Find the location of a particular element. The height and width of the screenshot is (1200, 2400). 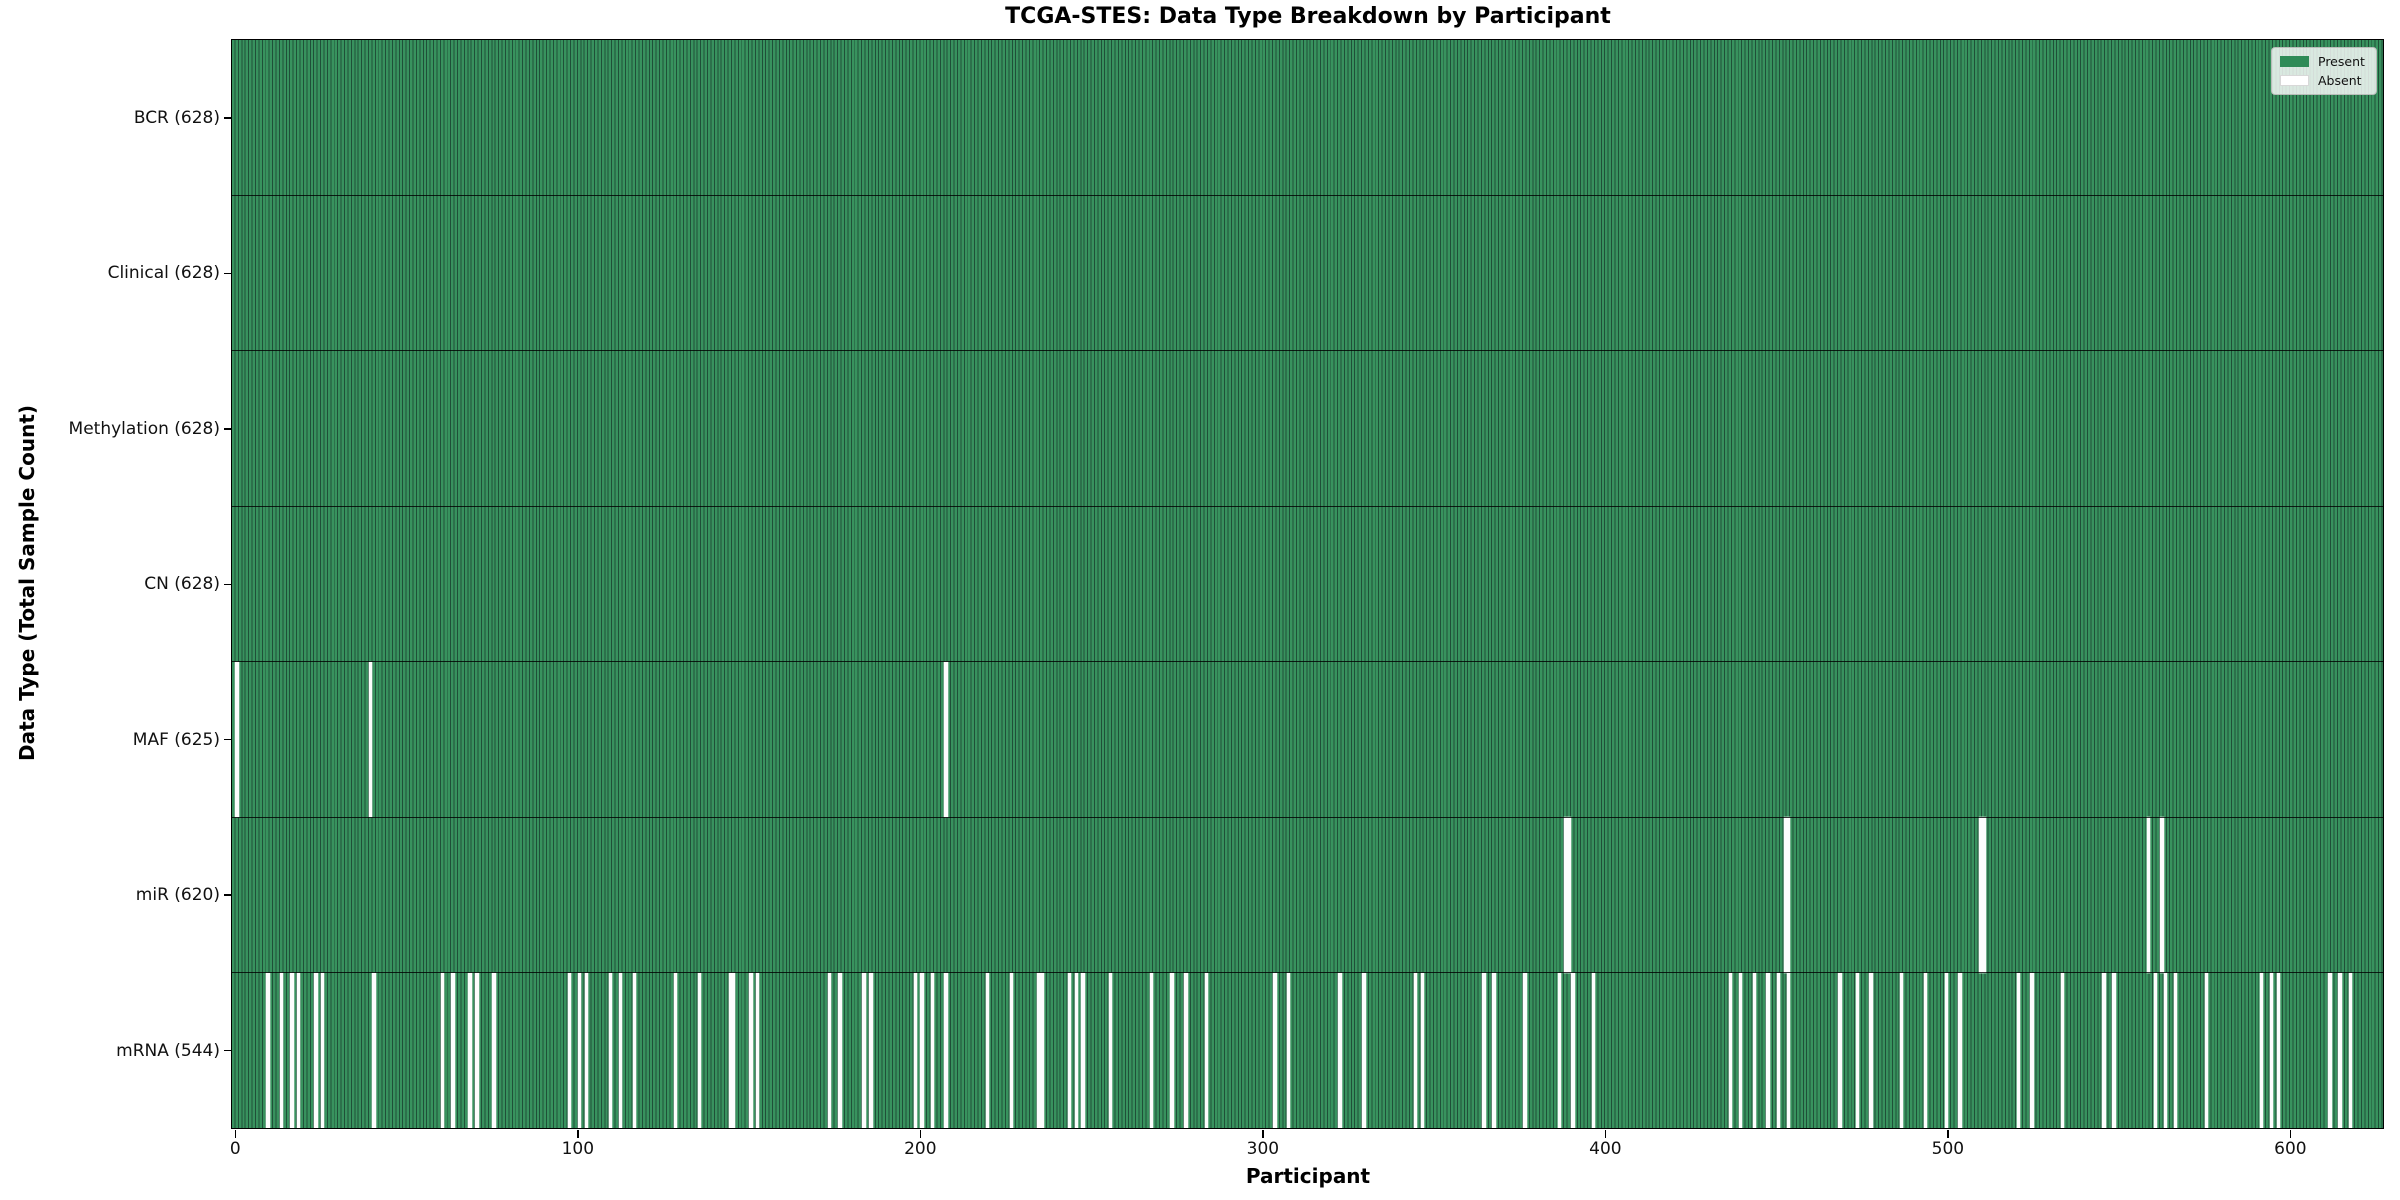

data-row-methylation is located at coordinates (1307, 428).